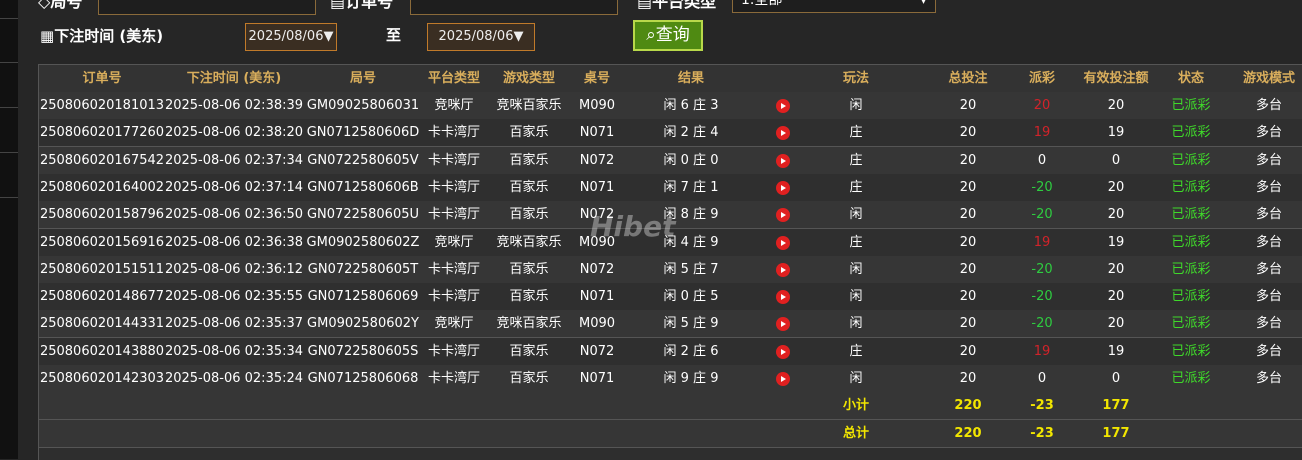 This screenshot has width=1302, height=460. Describe the element at coordinates (1269, 78) in the screenshot. I see `header-cell: 游戏模式` at that location.